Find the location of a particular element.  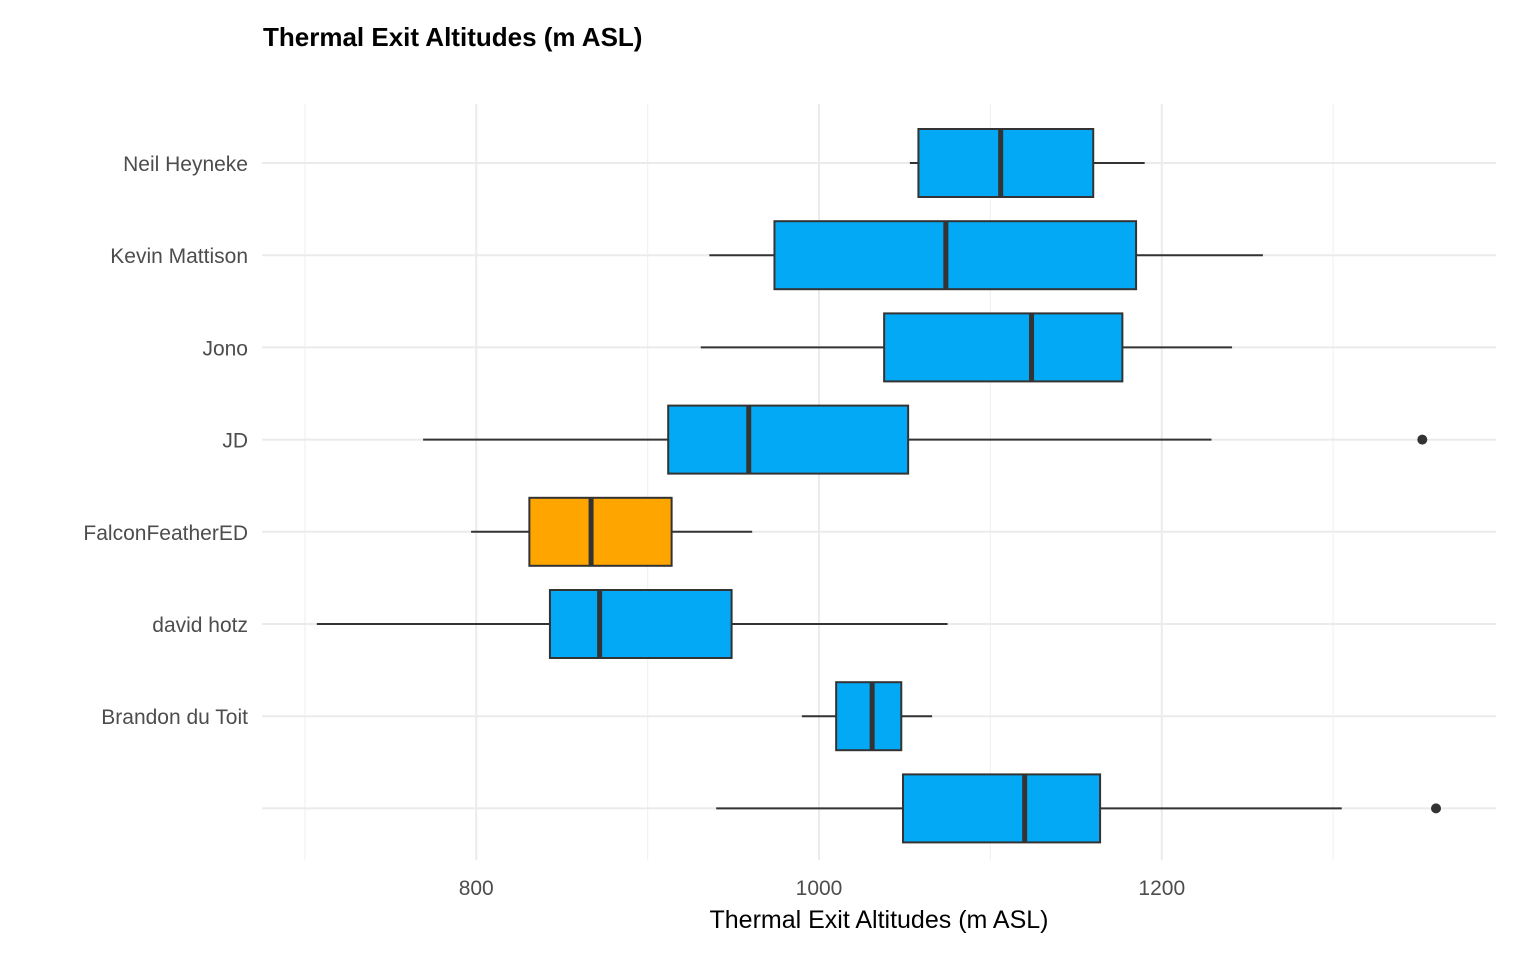

y-tick-label: Jono is located at coordinates (225, 348).